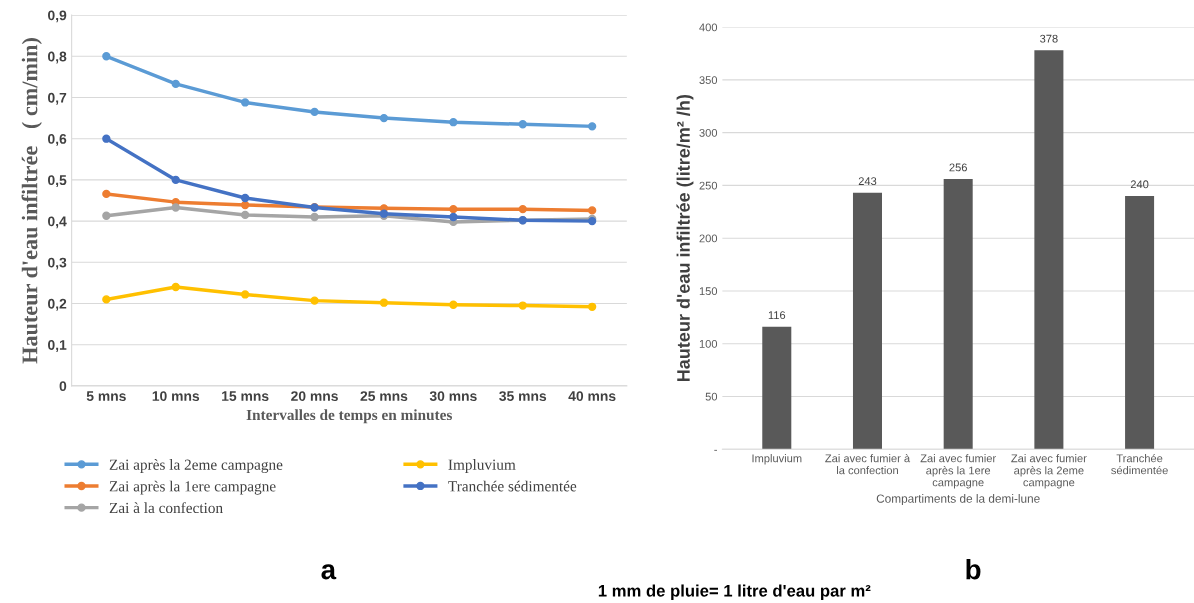  What do you see at coordinates (384, 396) in the screenshot?
I see `x-tick-label: 25 mns` at bounding box center [384, 396].